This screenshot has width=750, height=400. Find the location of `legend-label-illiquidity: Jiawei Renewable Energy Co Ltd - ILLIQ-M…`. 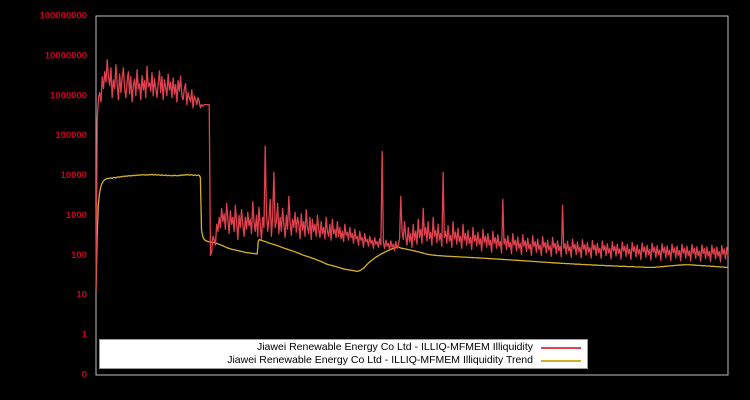

legend-label-illiquidity: Jiawei Renewable Energy Co Ltd - ILLIQ-M… is located at coordinates (394, 347).